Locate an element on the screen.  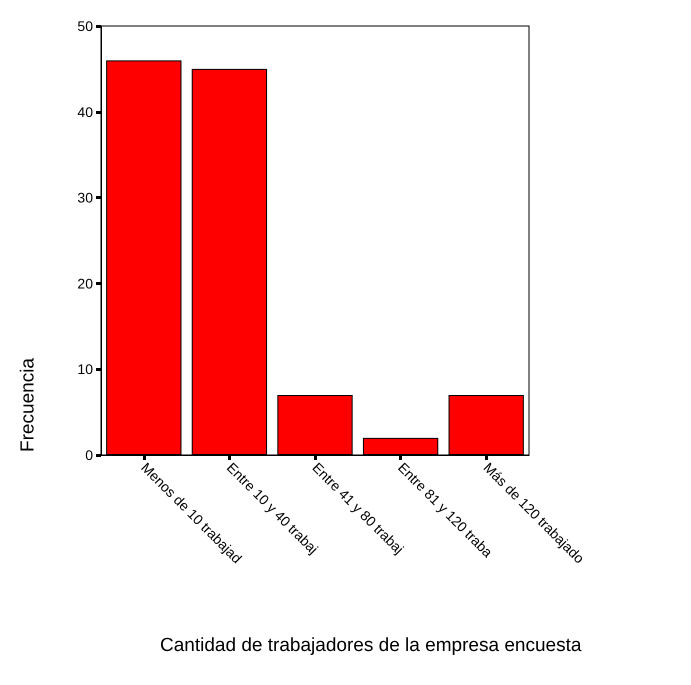
y-tick-label: 50 is located at coordinates (85, 26).